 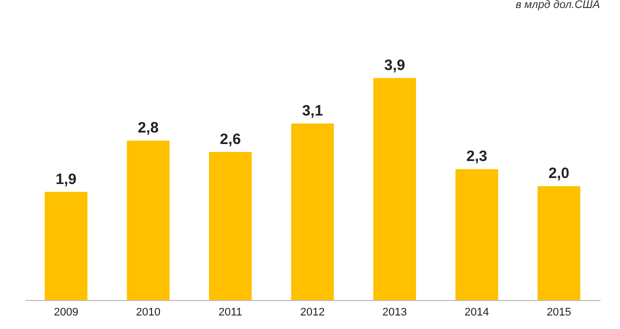 What do you see at coordinates (148, 128) in the screenshot?
I see `data-label: 2,8` at bounding box center [148, 128].